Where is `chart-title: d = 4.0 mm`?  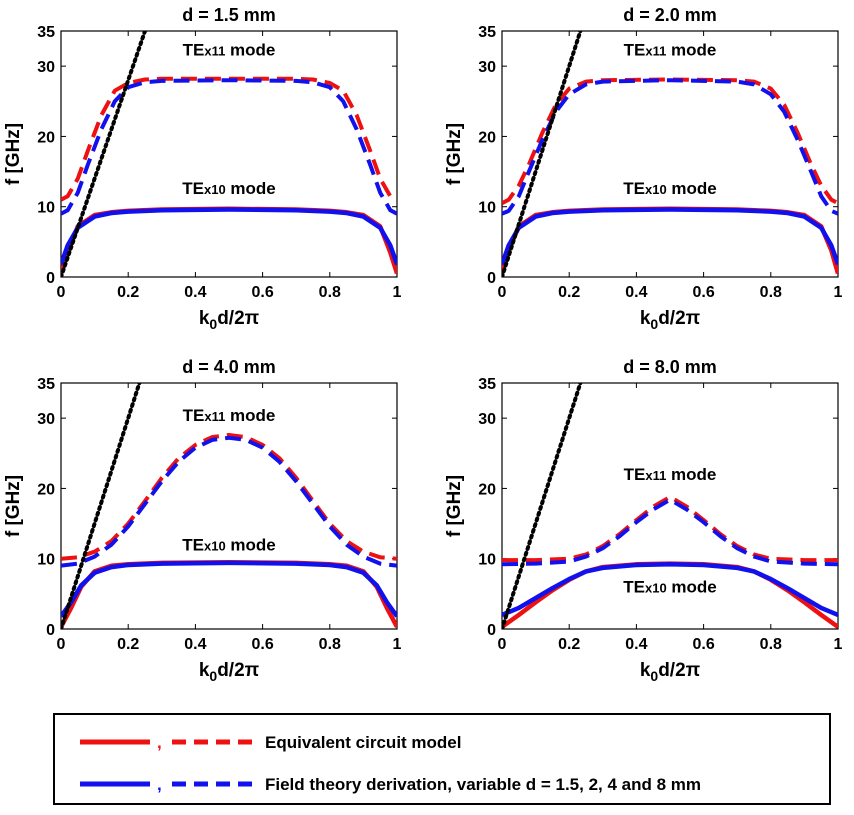 chart-title: d = 4.0 mm is located at coordinates (229, 367).